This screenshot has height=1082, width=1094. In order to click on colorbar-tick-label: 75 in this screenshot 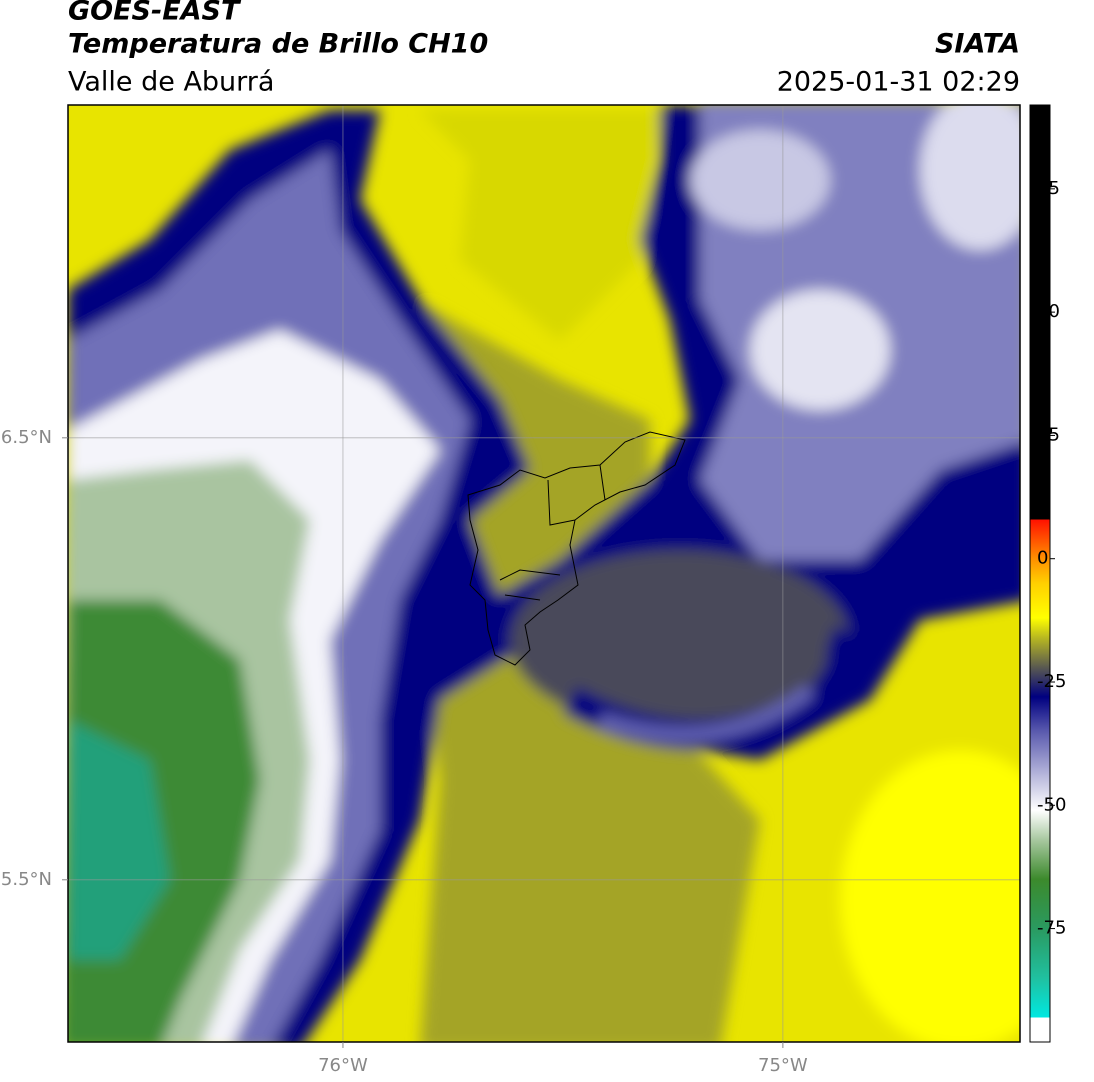, I will do `click(1048, 188)`.